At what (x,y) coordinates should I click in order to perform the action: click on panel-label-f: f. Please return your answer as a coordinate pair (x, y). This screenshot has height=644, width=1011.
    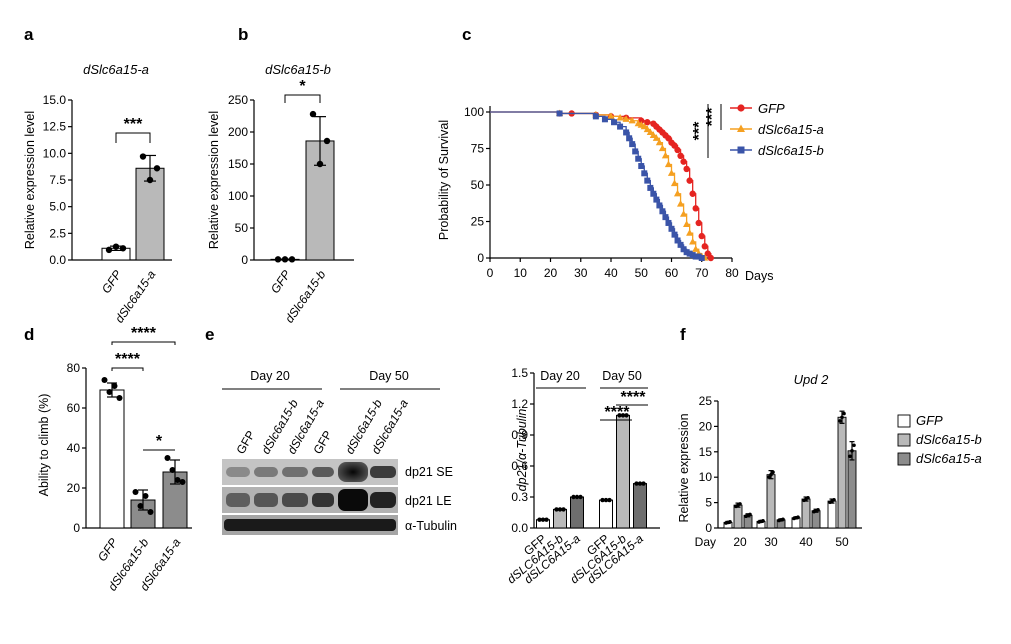
    Looking at the image, I should click on (683, 334).